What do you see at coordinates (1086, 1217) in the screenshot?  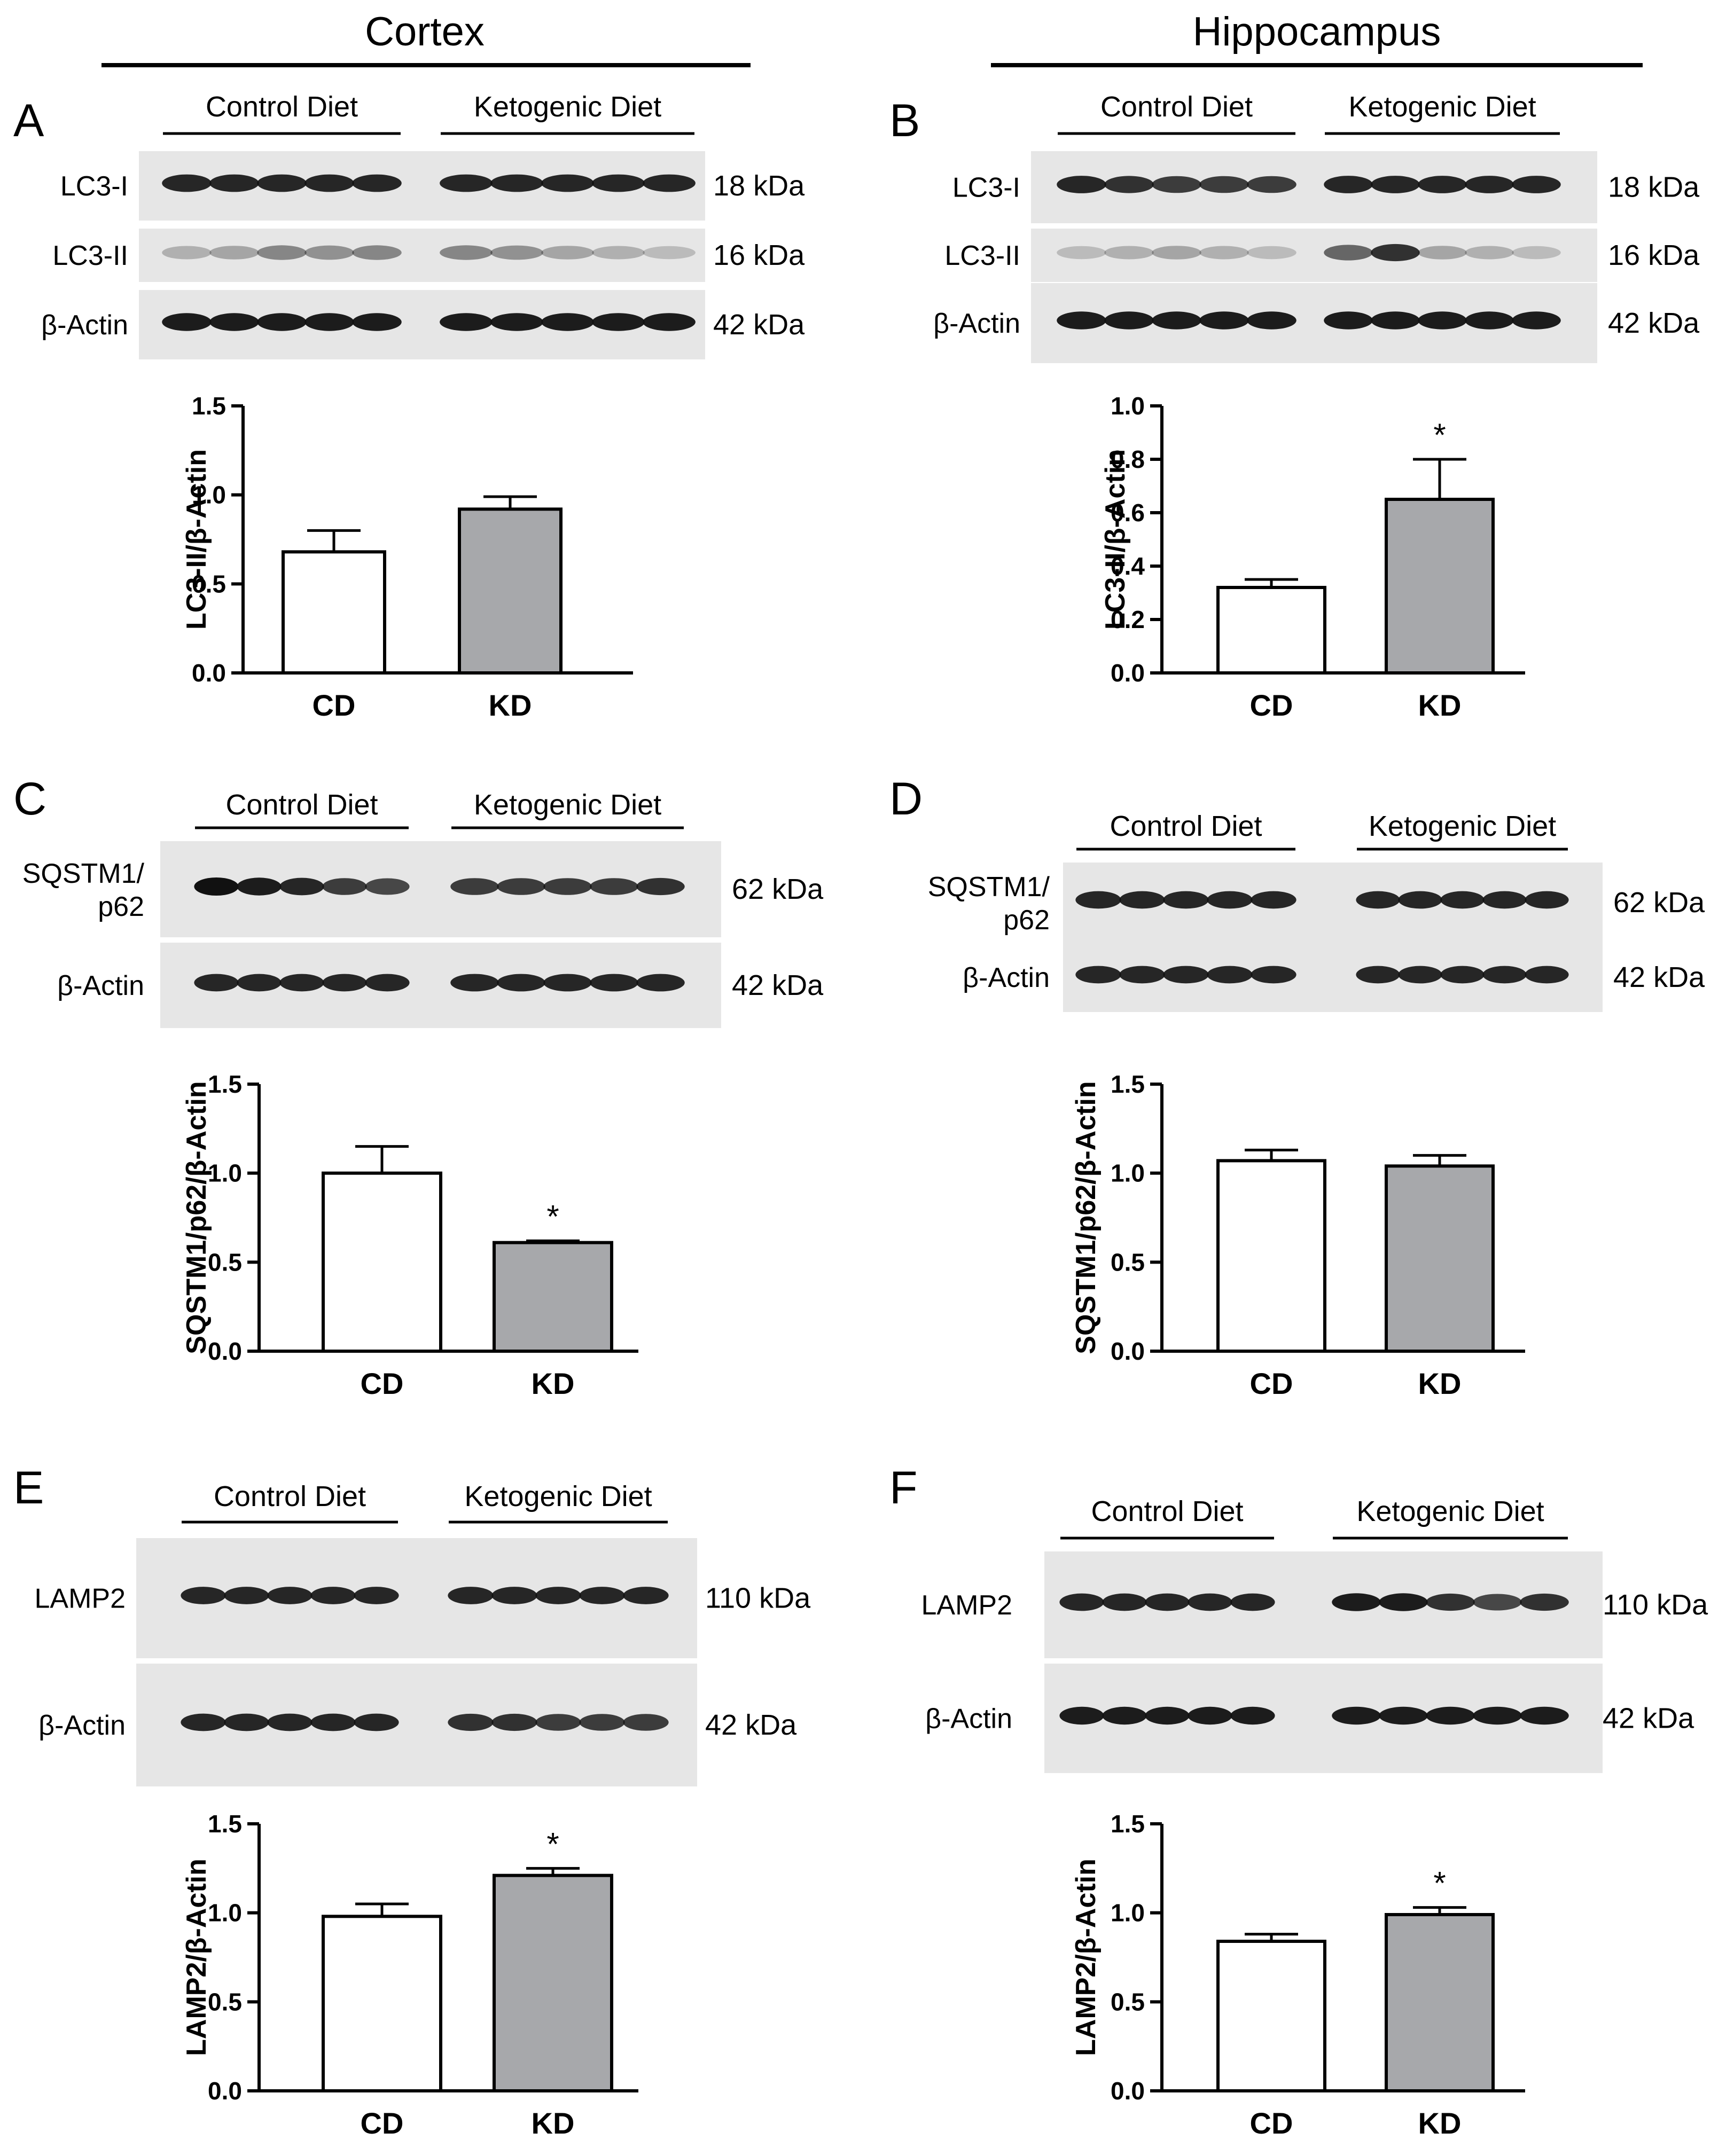 I see `y-axis-label: SQSTM1/p62/β-Actin` at bounding box center [1086, 1217].